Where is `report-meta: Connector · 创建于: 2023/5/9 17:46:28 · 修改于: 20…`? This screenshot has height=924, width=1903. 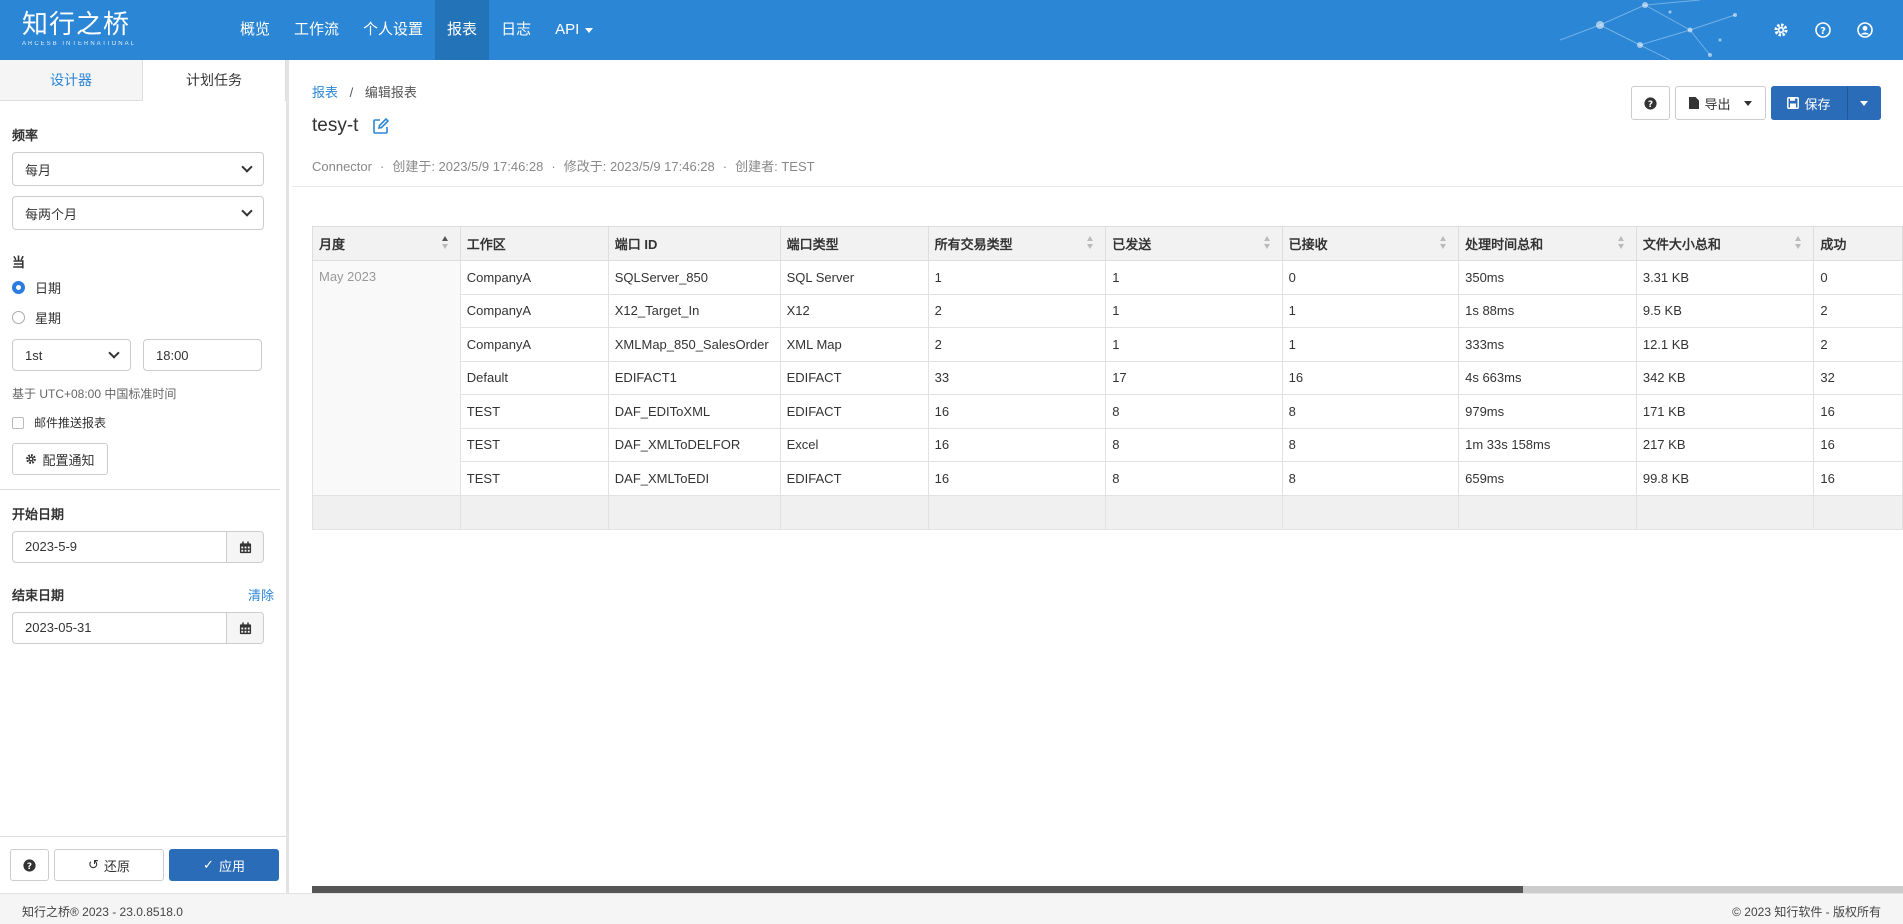 report-meta: Connector · 创建于: 2023/5/9 17:46:28 · 修改于: 20… is located at coordinates (563, 165).